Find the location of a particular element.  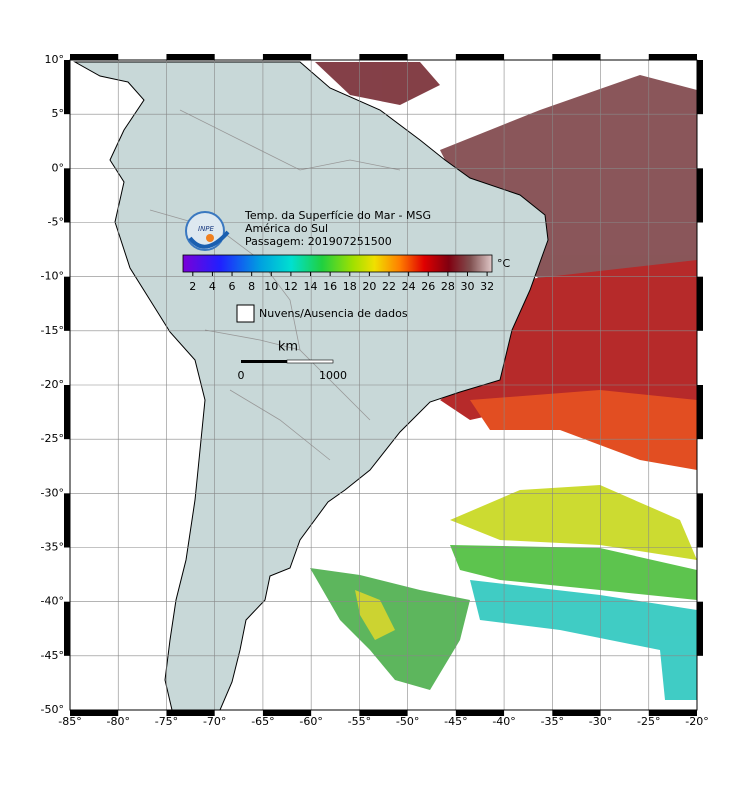

scale-bar: km 0 1000 is located at coordinates (293, 361).